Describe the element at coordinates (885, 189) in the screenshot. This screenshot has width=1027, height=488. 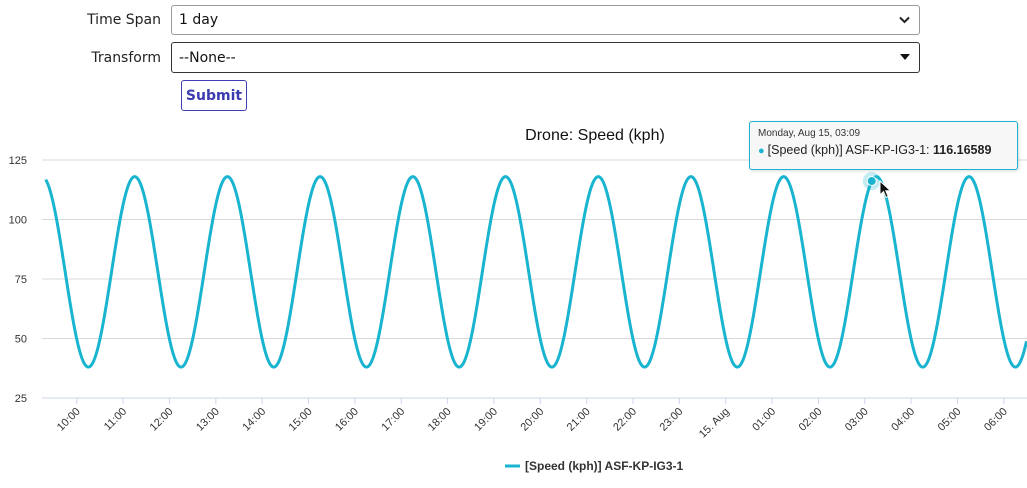
I see `mouse-pointer-icon` at that location.